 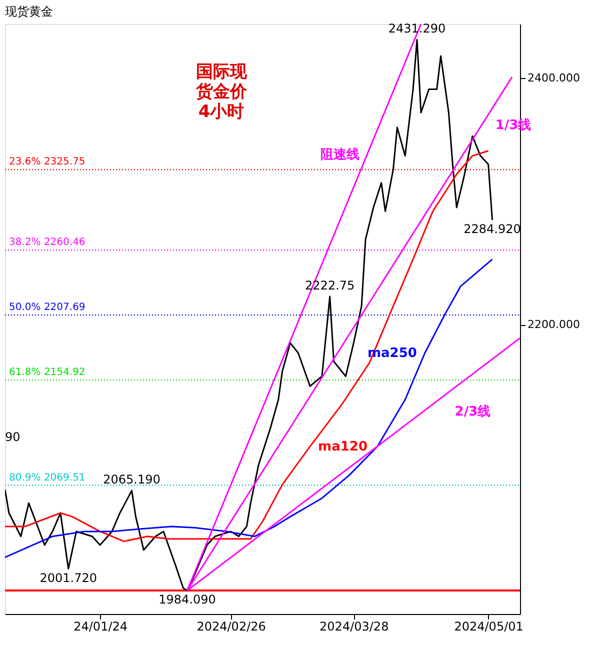 What do you see at coordinates (340, 155) in the screenshot?
I see `series-label: 阻速线` at bounding box center [340, 155].